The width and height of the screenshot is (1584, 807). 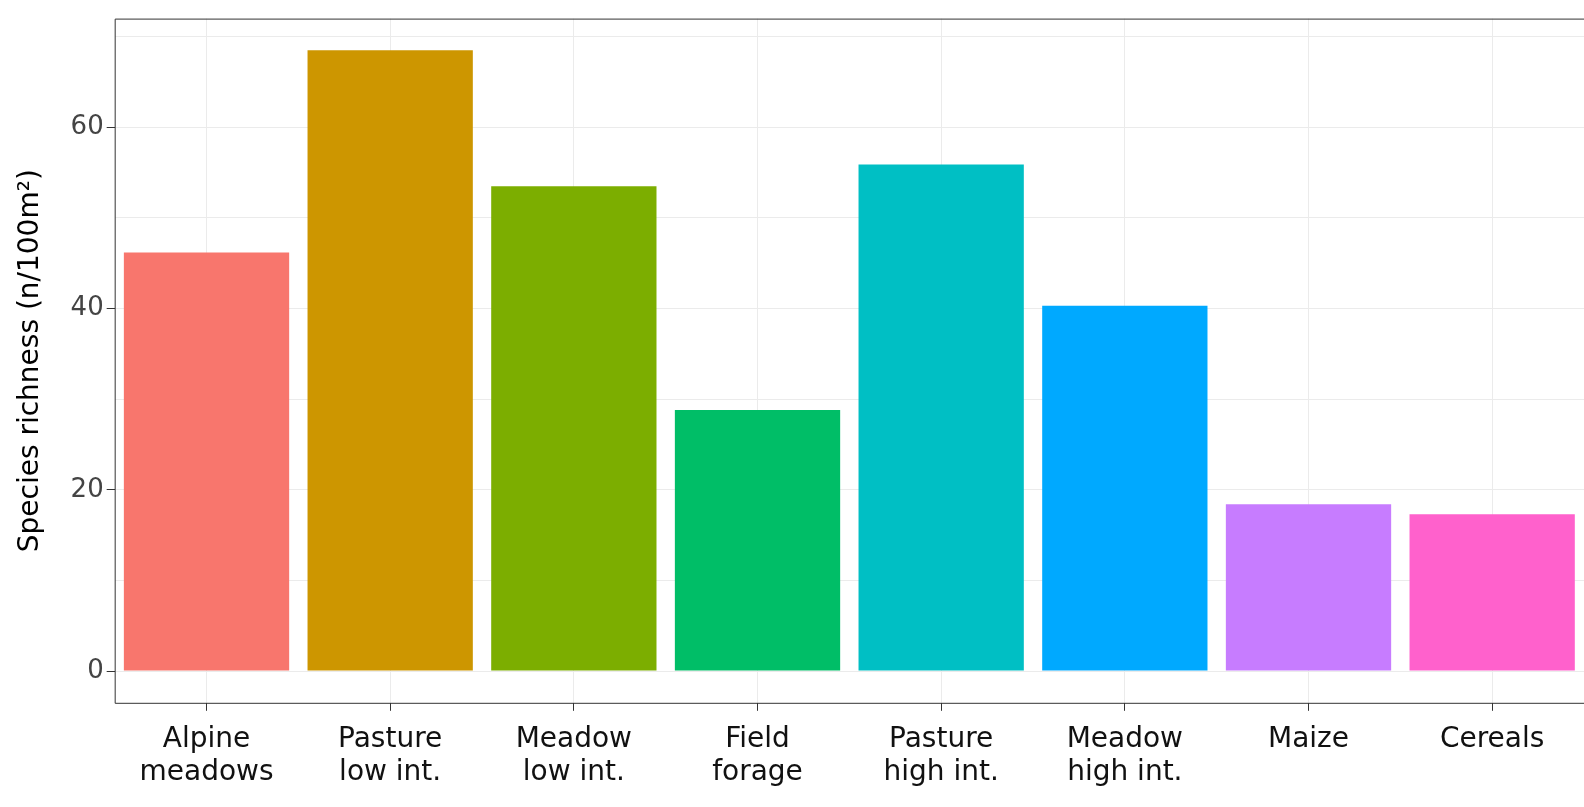 What do you see at coordinates (95, 668) in the screenshot?
I see `y-tick-label: 0` at bounding box center [95, 668].